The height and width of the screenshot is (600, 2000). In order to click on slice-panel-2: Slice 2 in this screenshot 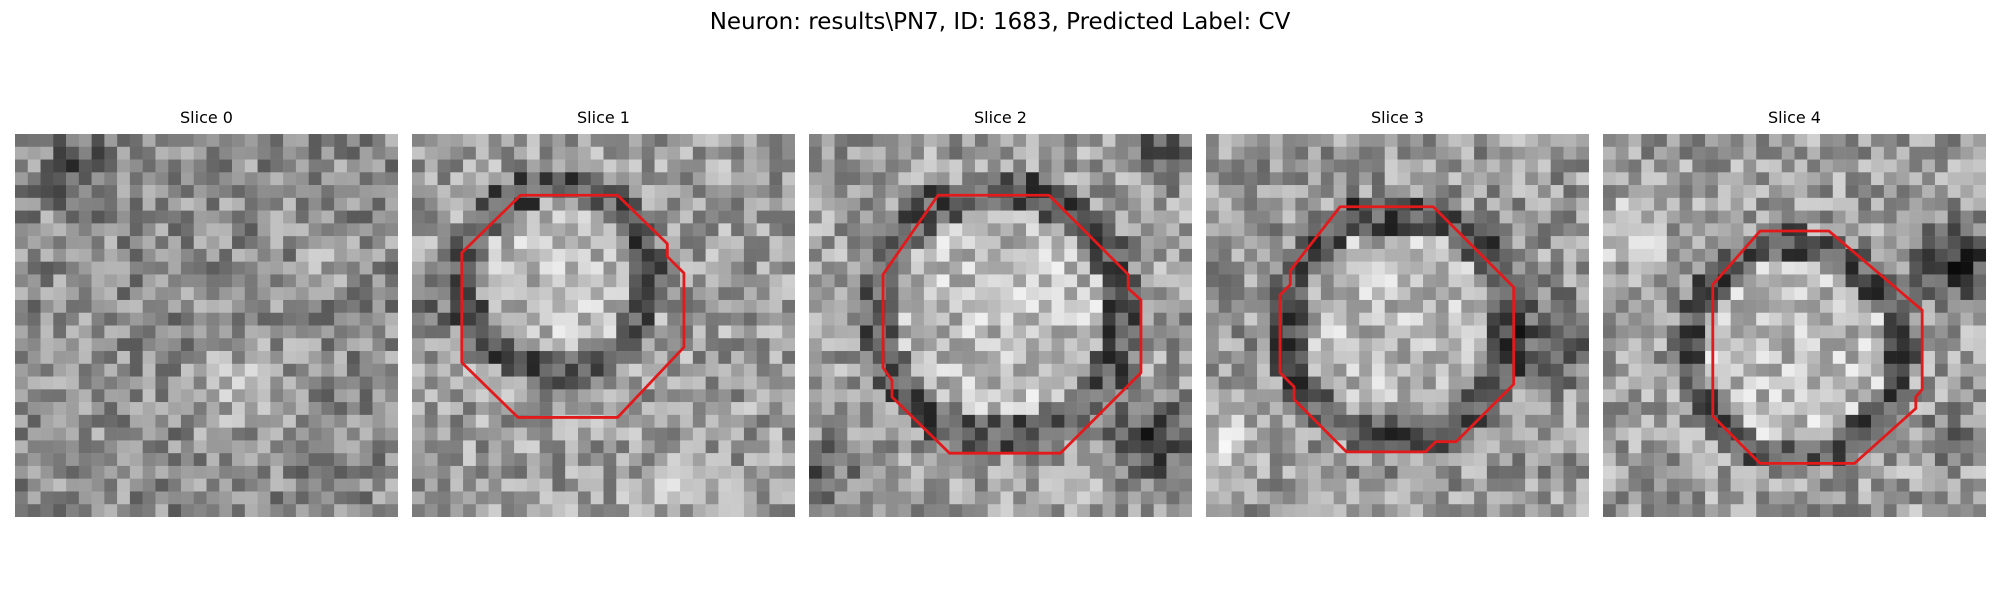, I will do `click(1000, 318)`.